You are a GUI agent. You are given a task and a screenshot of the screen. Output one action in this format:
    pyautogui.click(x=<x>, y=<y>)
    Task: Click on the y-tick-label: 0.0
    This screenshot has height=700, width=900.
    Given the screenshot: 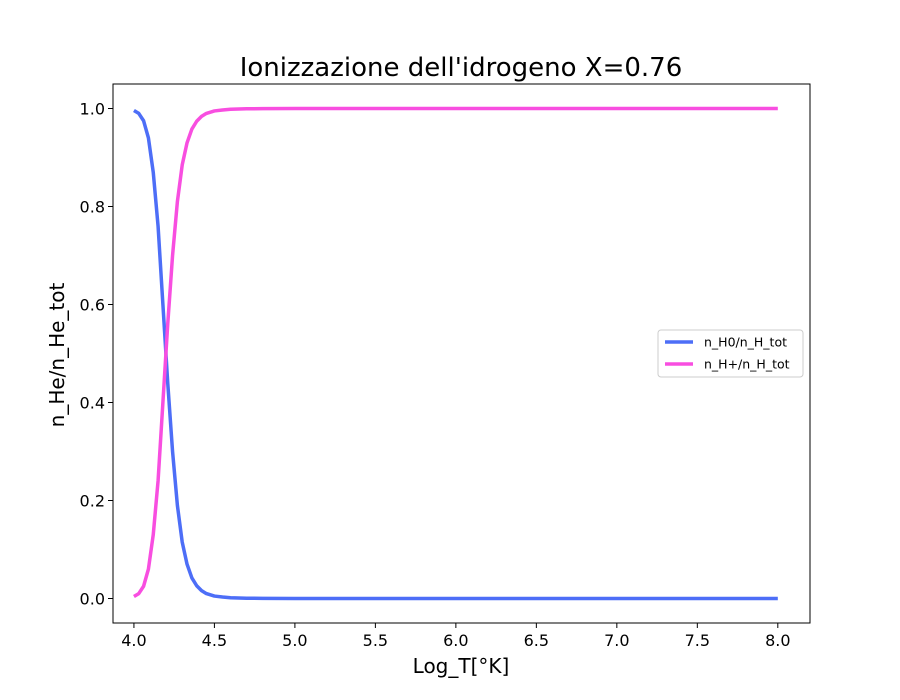 What is the action you would take?
    pyautogui.click(x=92, y=599)
    